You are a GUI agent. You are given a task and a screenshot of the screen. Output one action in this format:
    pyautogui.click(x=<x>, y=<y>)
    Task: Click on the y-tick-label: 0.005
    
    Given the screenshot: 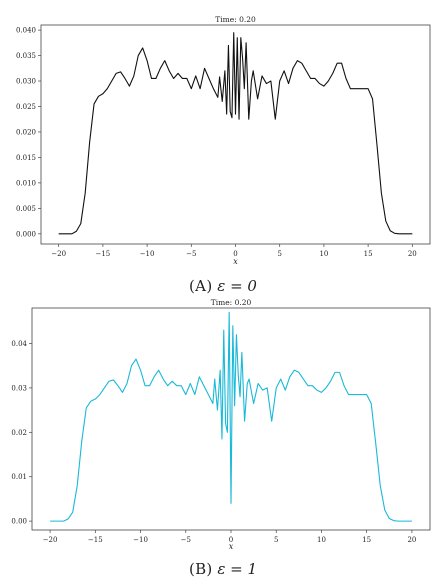 What is the action you would take?
    pyautogui.click(x=26, y=209)
    